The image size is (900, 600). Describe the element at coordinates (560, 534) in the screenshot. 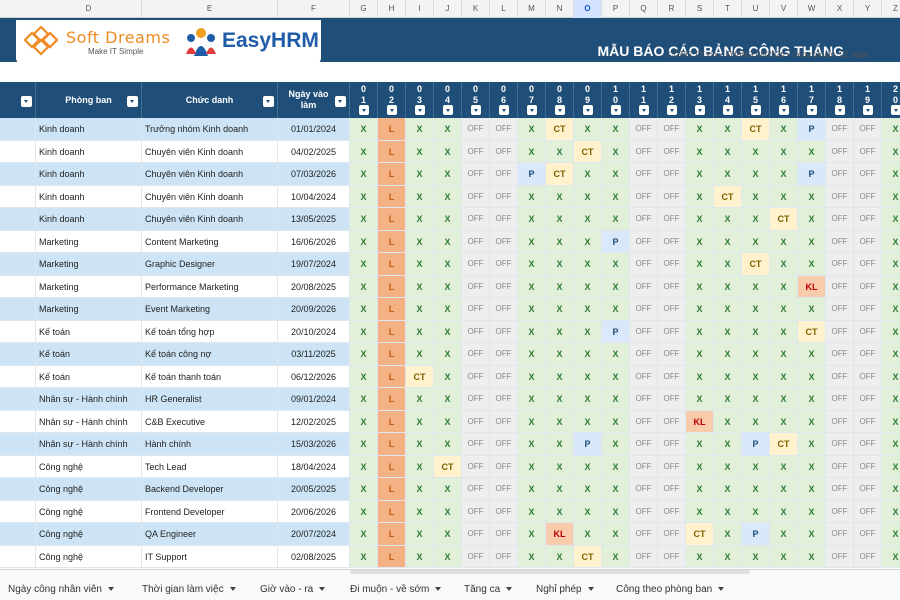

I see `attendance-mark-cell: KL` at that location.